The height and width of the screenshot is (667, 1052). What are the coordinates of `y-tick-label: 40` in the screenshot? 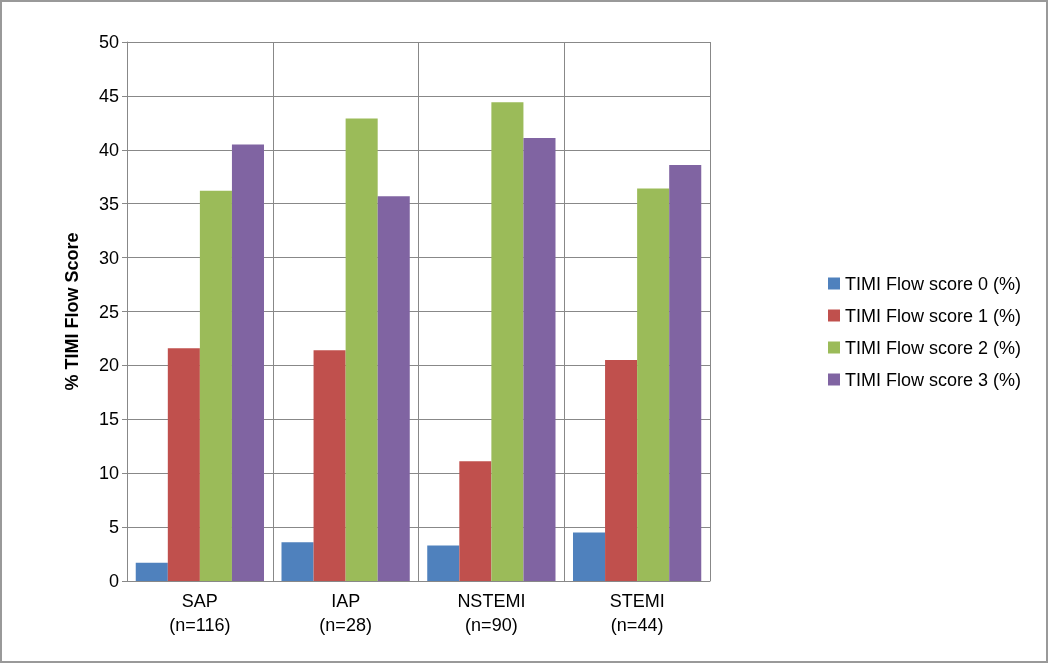 It's located at (108, 149).